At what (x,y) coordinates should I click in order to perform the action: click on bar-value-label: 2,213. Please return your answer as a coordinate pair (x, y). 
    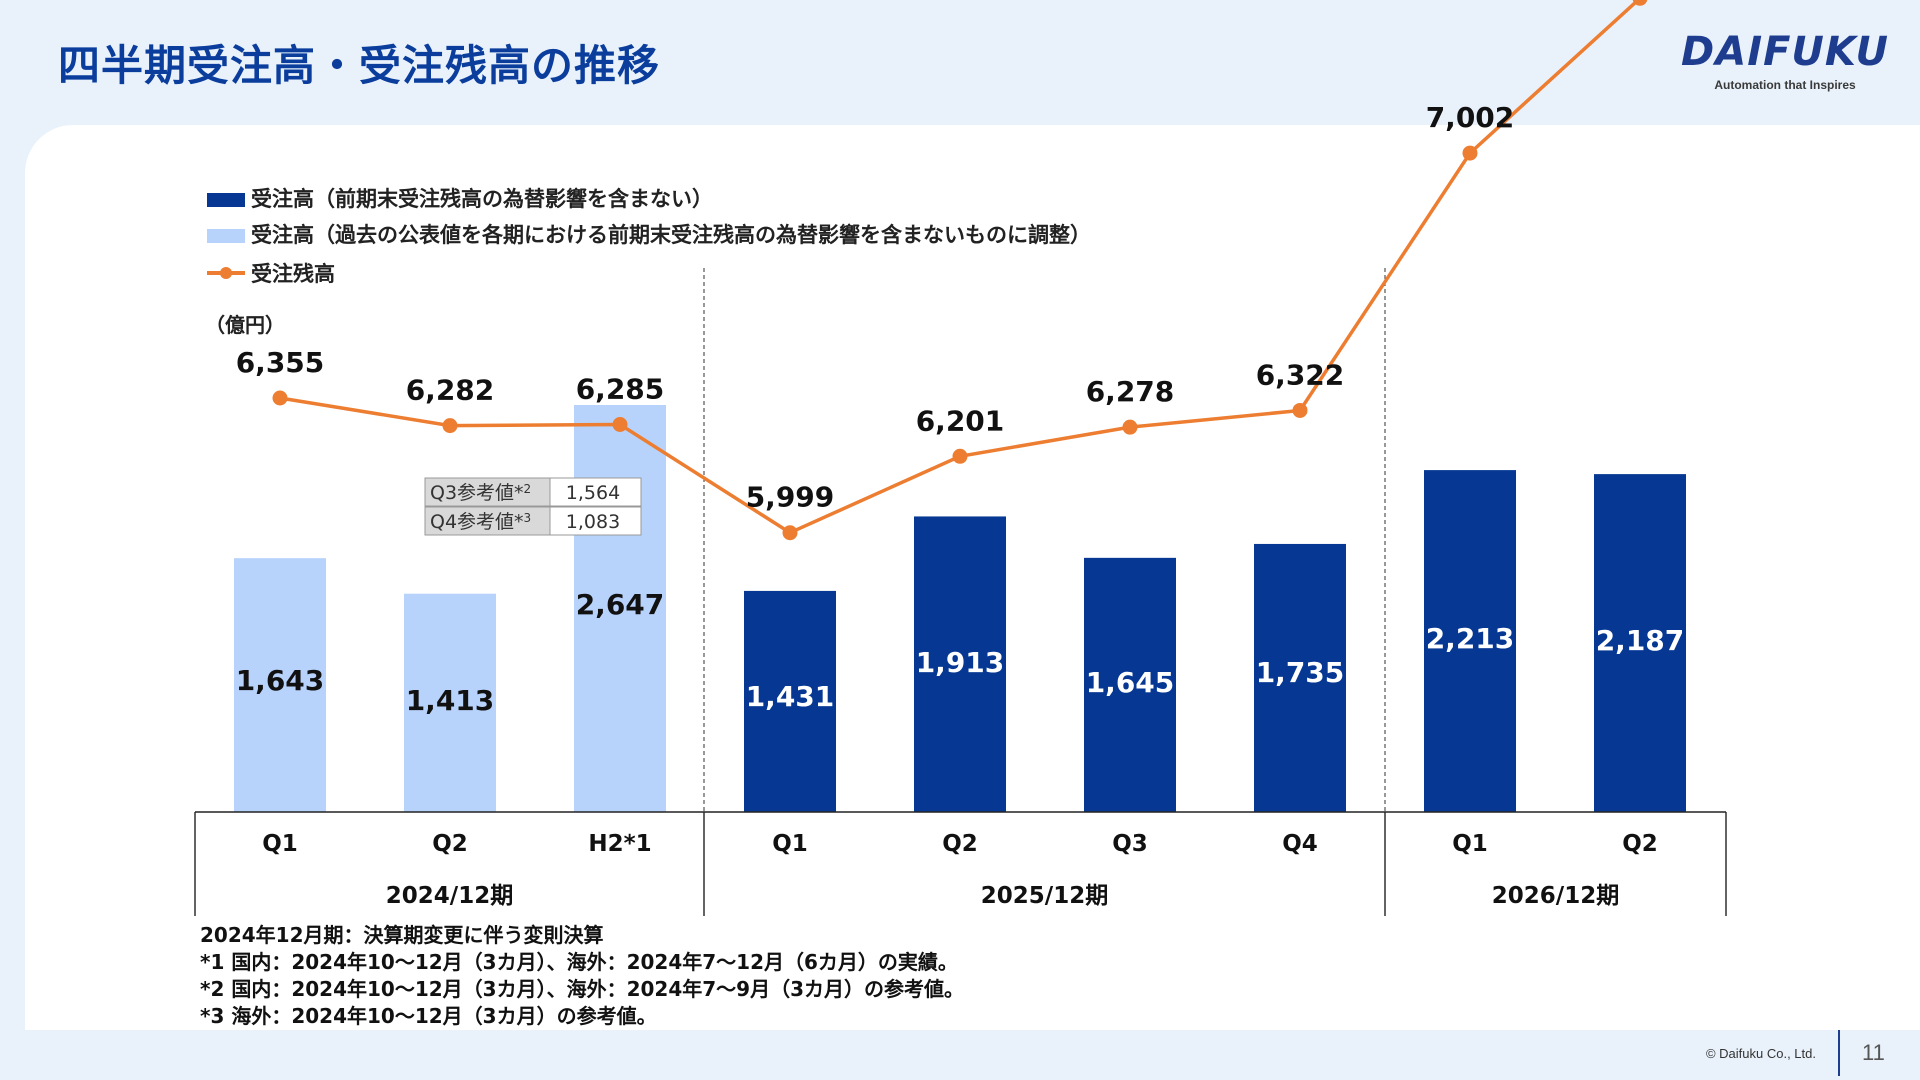
    Looking at the image, I should click on (1470, 638).